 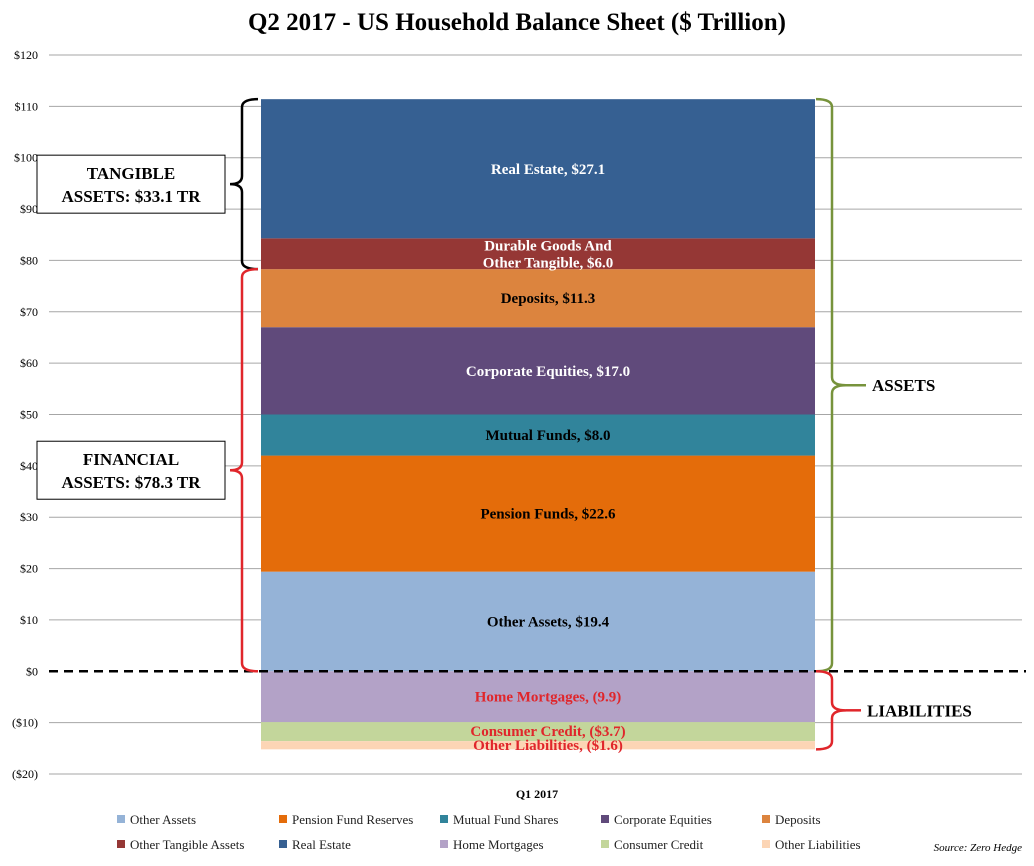 I want to click on legend-label: Deposits, so click(x=798, y=819).